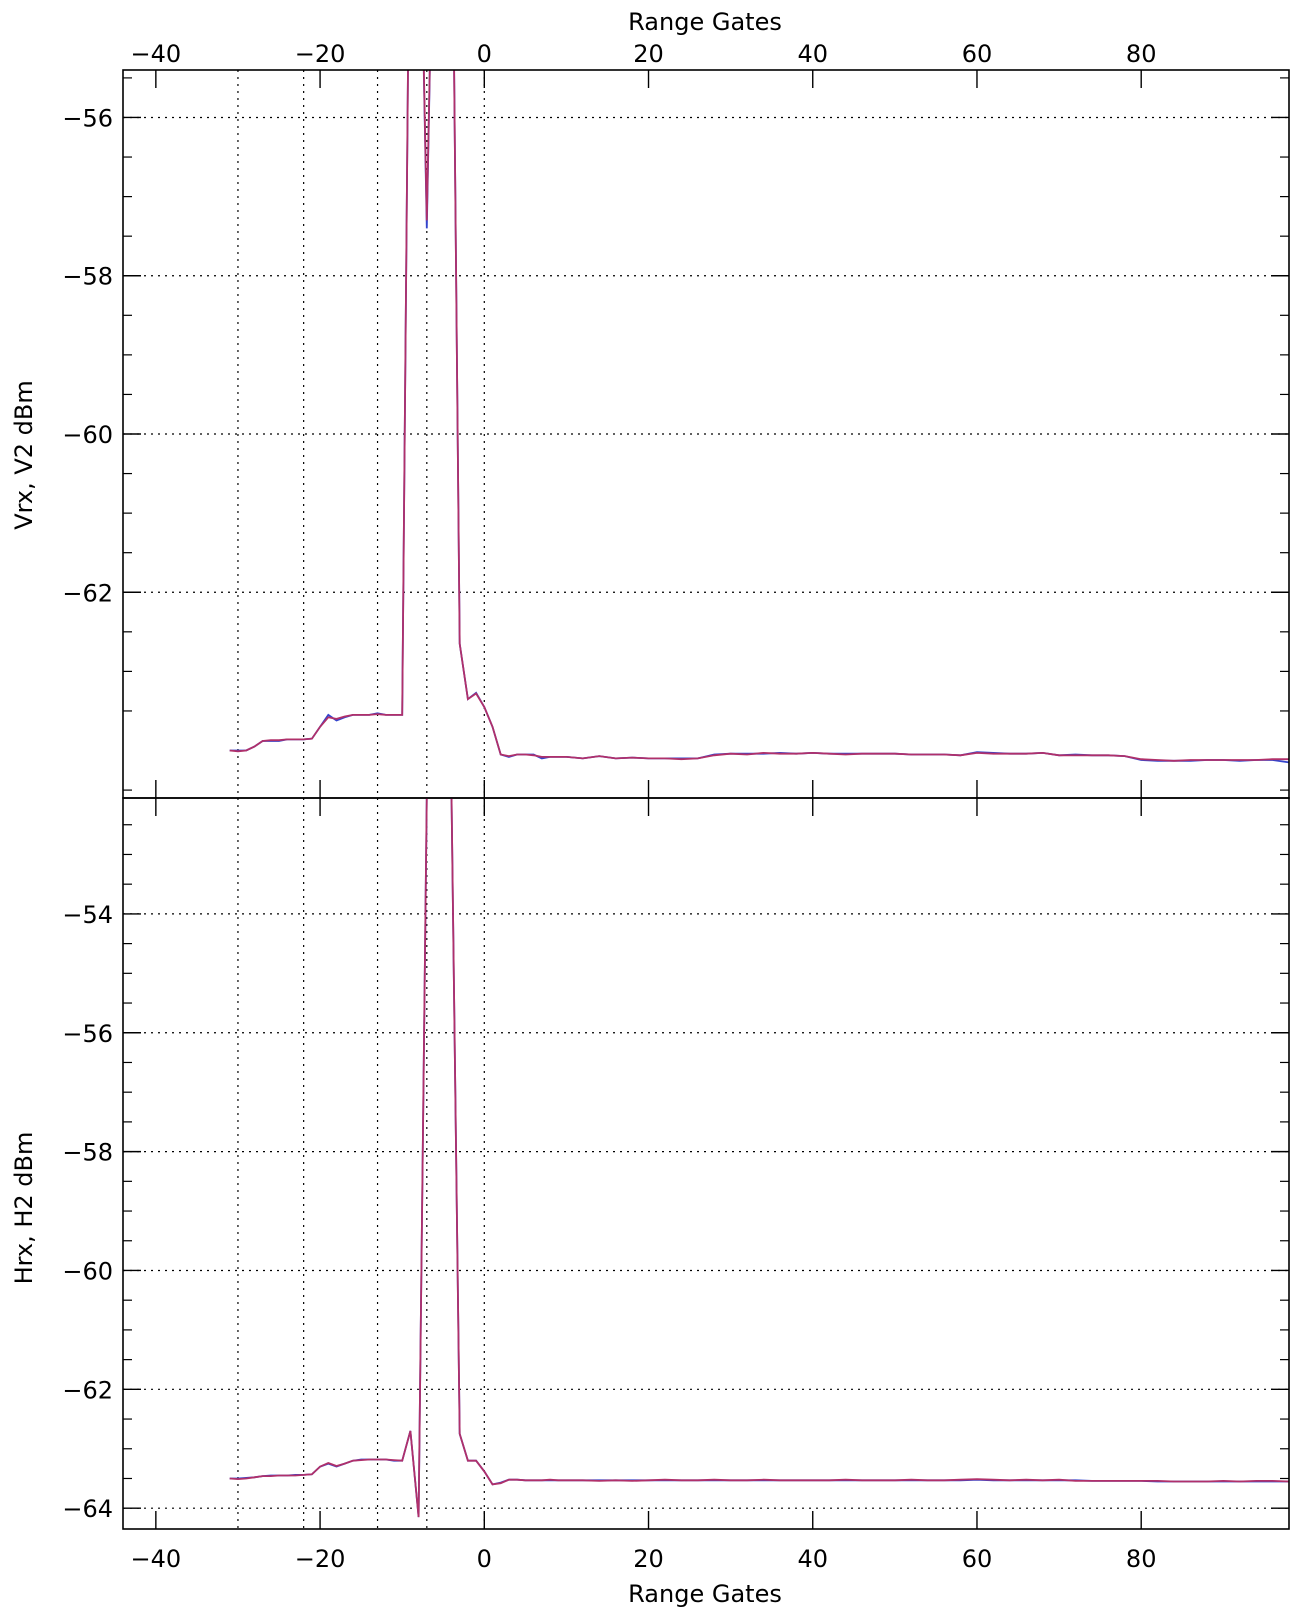 This screenshot has height=1612, width=1295. What do you see at coordinates (87, 915) in the screenshot?
I see `y-tick-label: −54` at bounding box center [87, 915].